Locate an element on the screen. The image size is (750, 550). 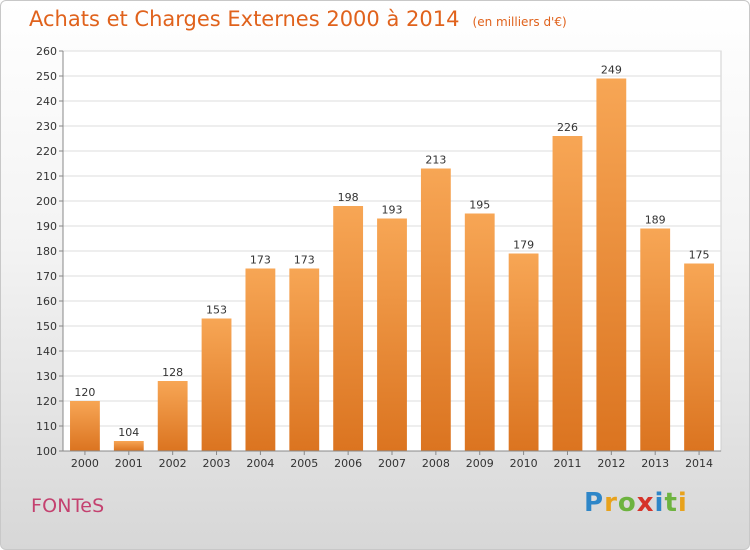
y-tick-label: 230 is located at coordinates (46, 126).